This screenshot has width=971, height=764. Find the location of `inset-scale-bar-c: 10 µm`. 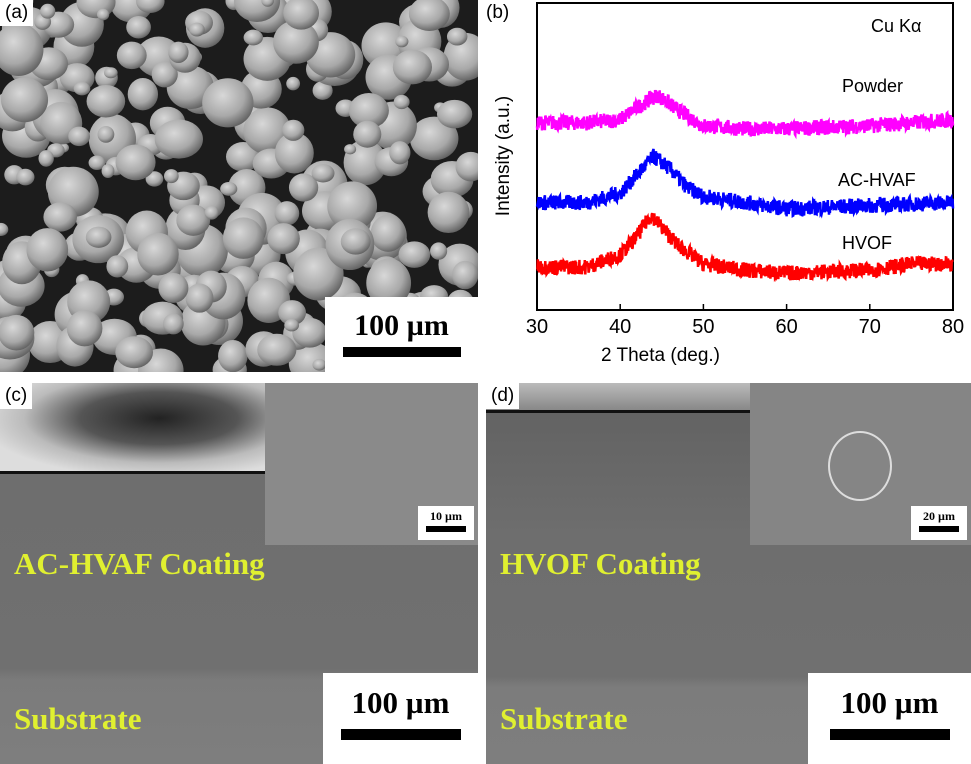

inset-scale-bar-c: 10 µm is located at coordinates (446, 523).